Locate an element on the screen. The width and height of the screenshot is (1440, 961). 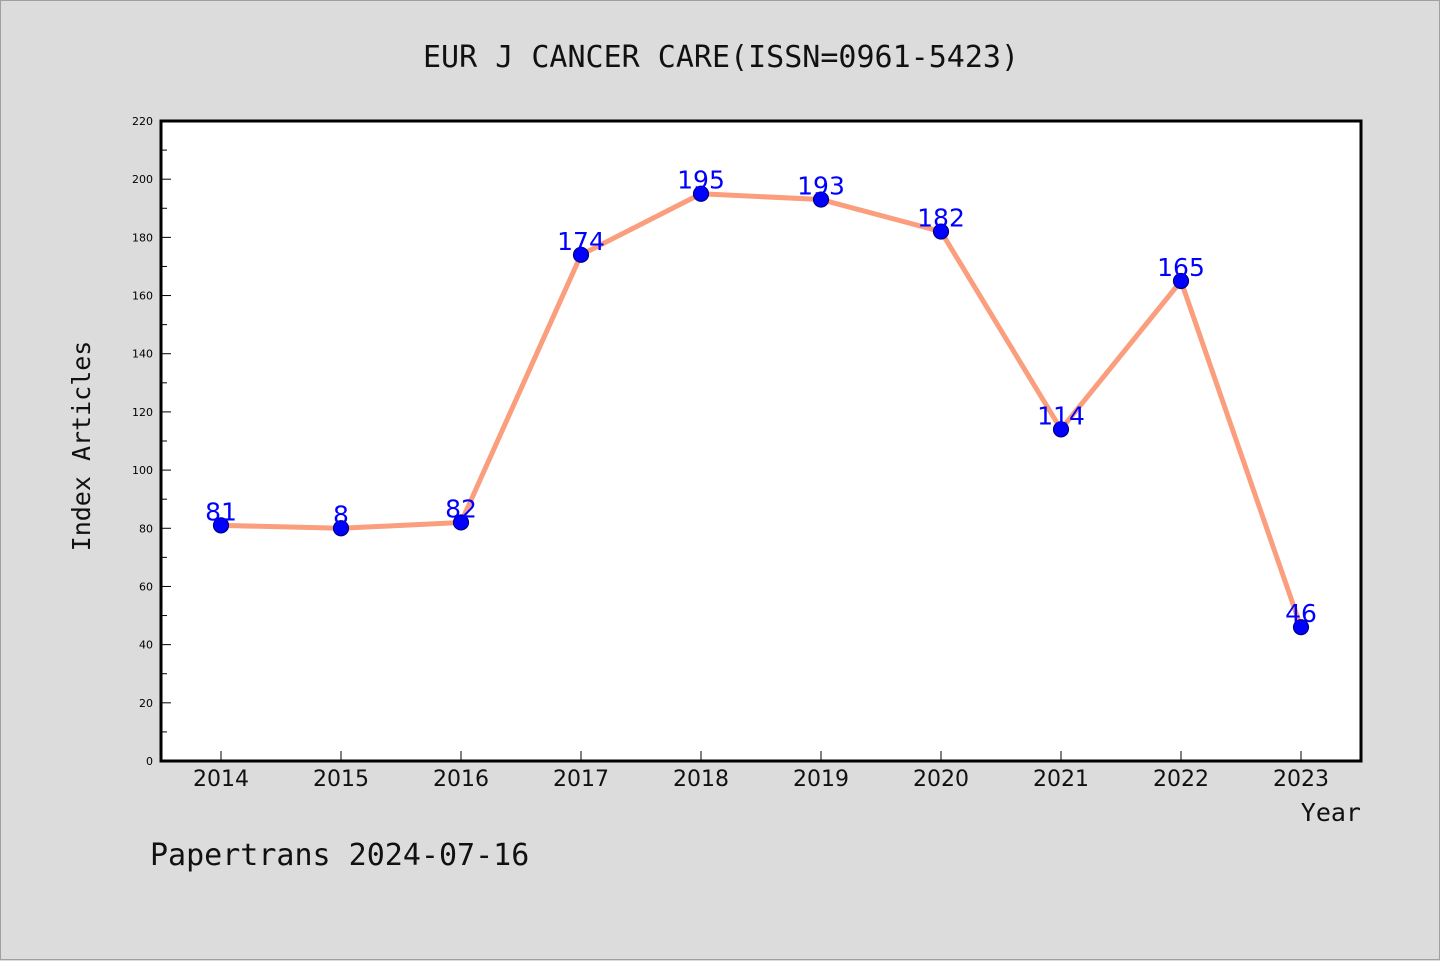
data-label: 195 is located at coordinates (701, 180).